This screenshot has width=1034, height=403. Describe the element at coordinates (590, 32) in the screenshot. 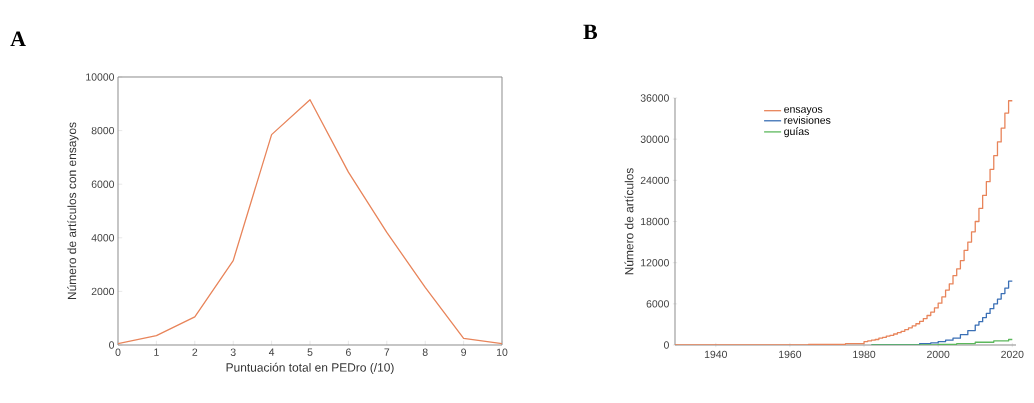

I see `chart-title: B` at that location.